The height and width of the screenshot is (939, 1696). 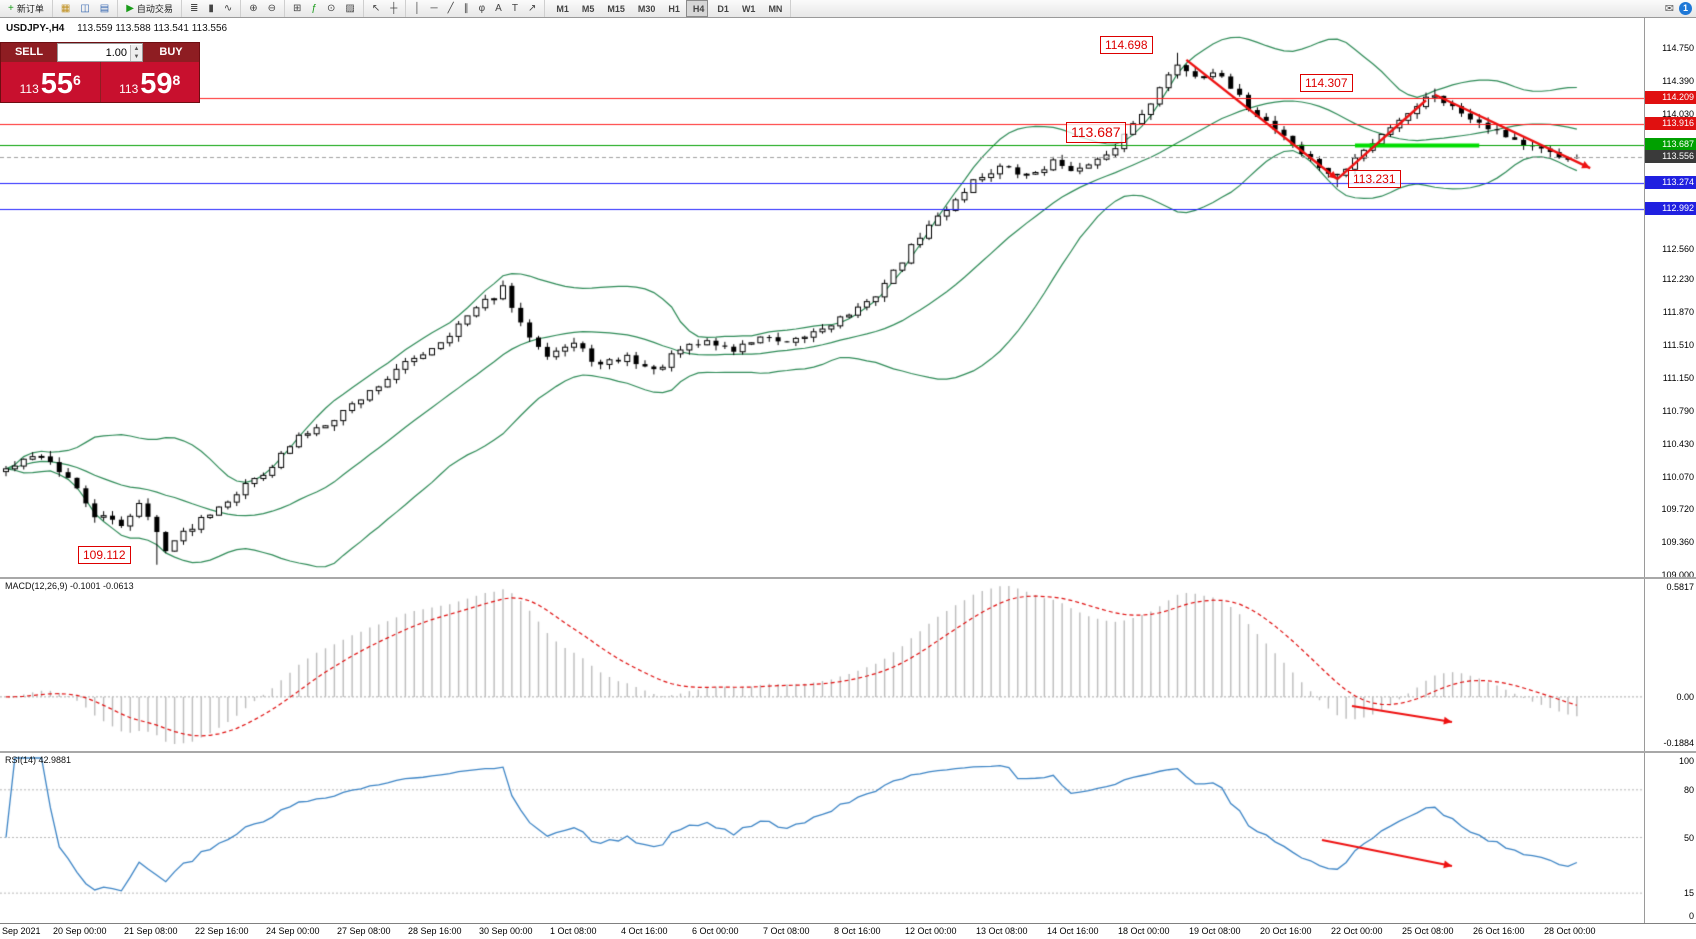 What do you see at coordinates (697, 8) in the screenshot?
I see `timeframe-h4: H4` at bounding box center [697, 8].